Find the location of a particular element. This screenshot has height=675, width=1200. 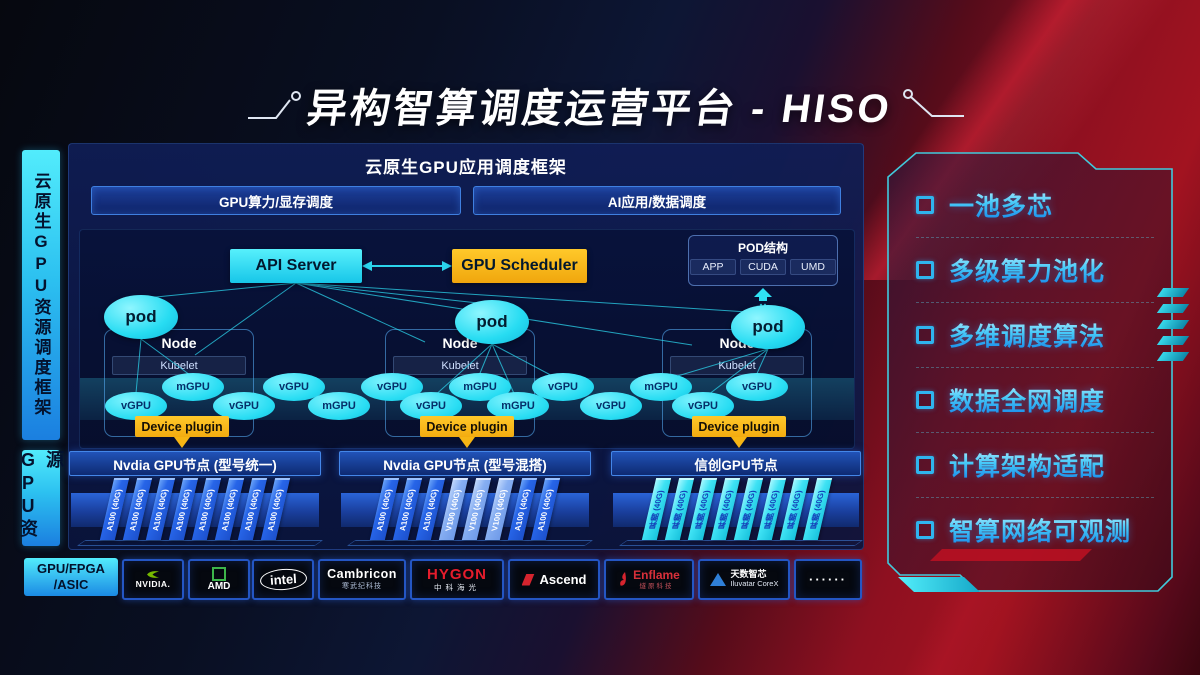

vendor-iluvatar: 天数智芯 Iluvatar CoreX is located at coordinates (744, 579).